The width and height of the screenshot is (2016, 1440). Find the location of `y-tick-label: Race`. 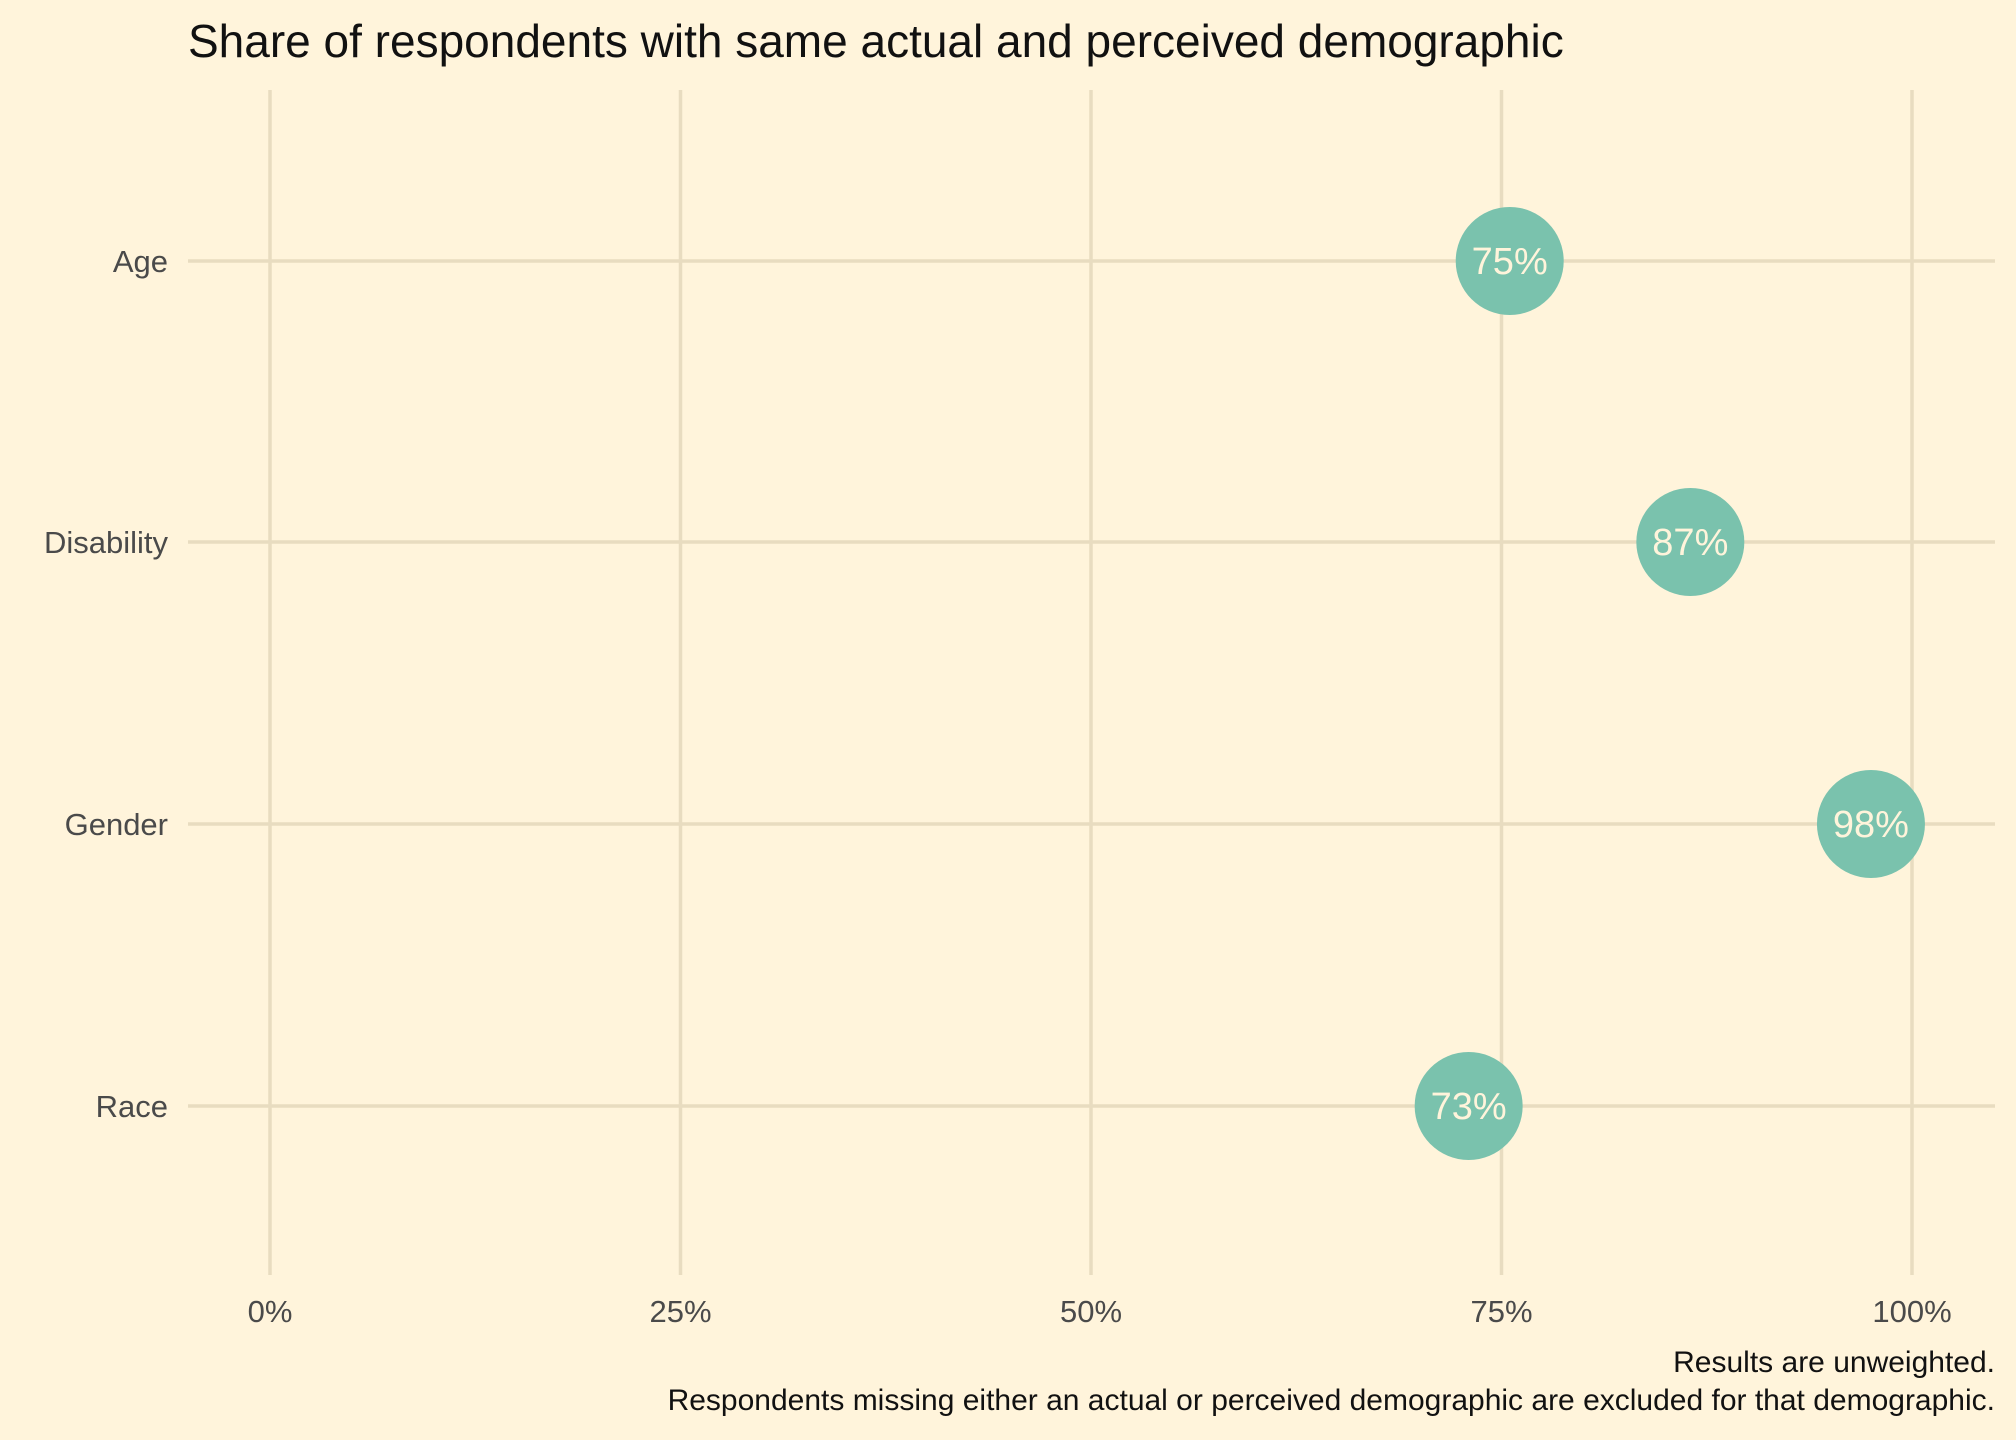

y-tick-label: Race is located at coordinates (132, 1106).